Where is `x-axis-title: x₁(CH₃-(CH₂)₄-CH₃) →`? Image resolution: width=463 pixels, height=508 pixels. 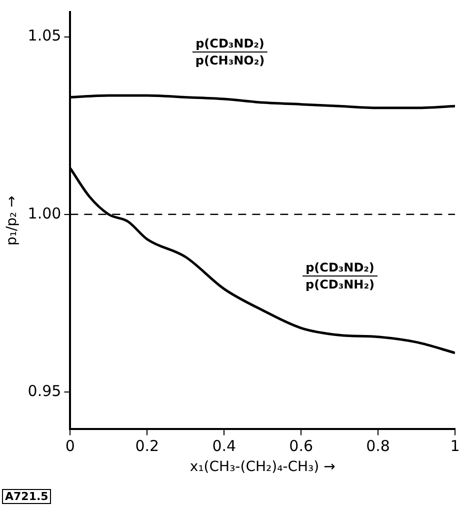
x-axis-title: x₁(CH₃-(CH₂)₄-CH₃) → is located at coordinates (263, 467).